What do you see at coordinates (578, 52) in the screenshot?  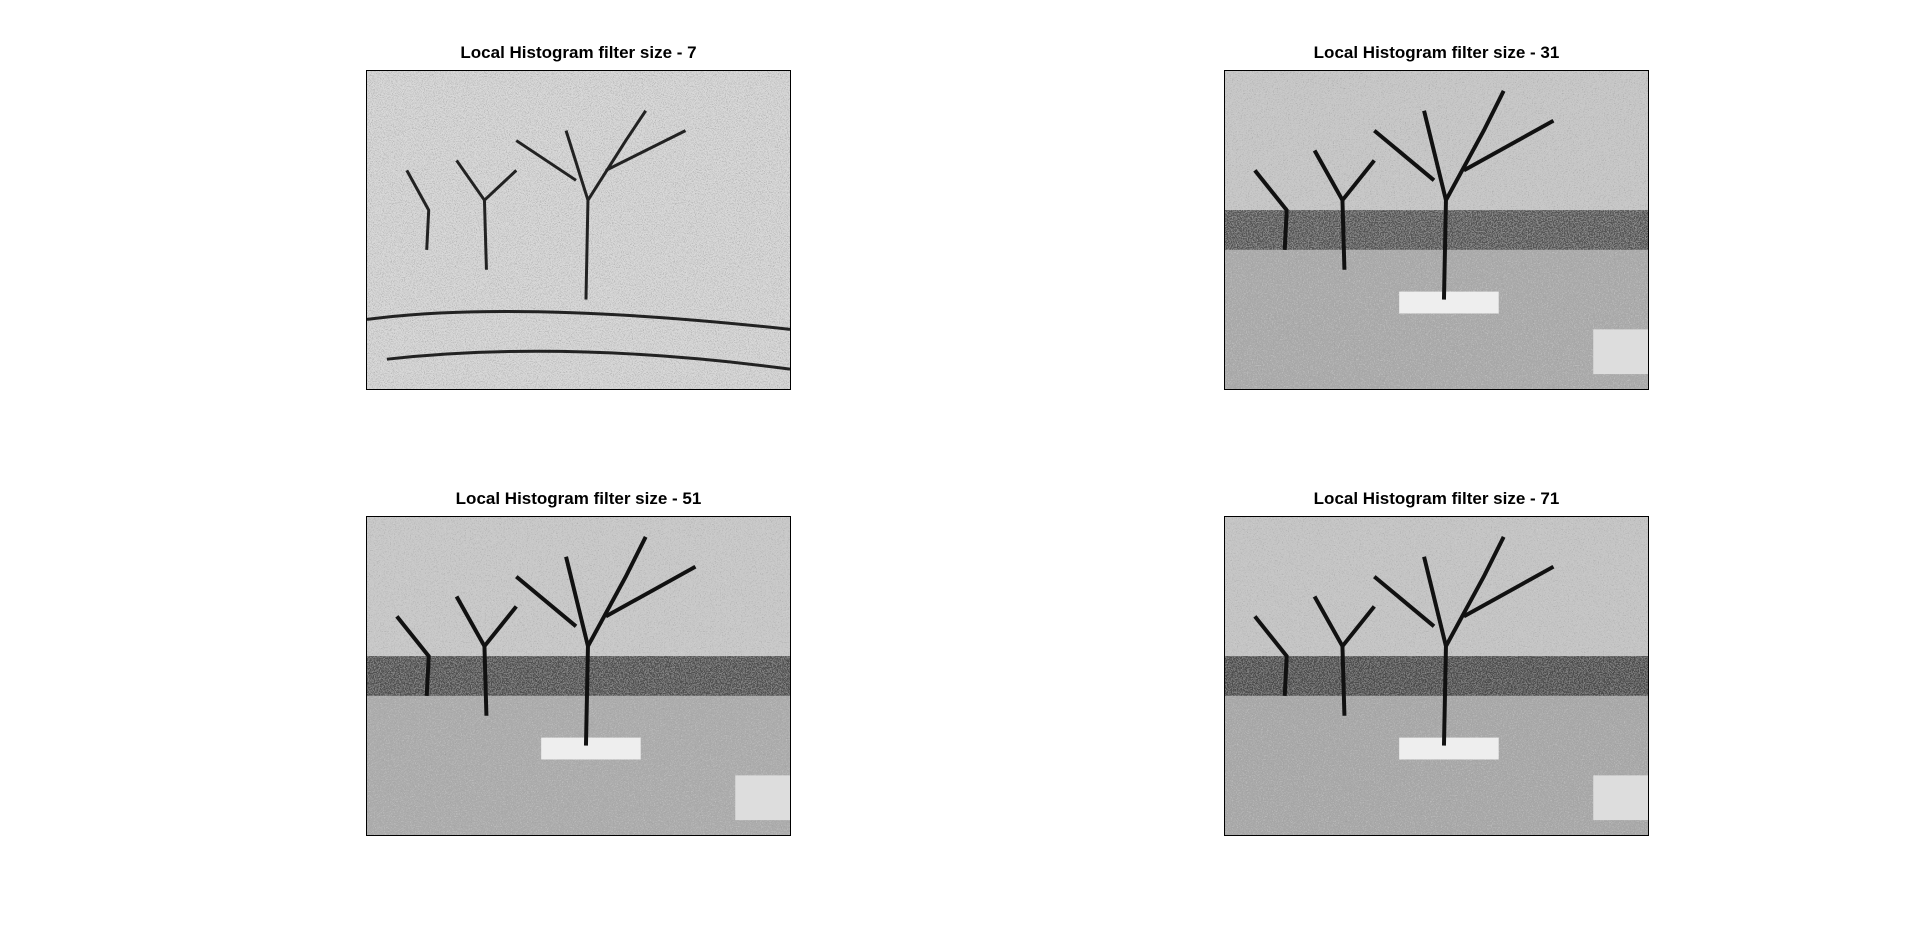 I see `panel-title: Local Histogram filter size - 7` at bounding box center [578, 52].